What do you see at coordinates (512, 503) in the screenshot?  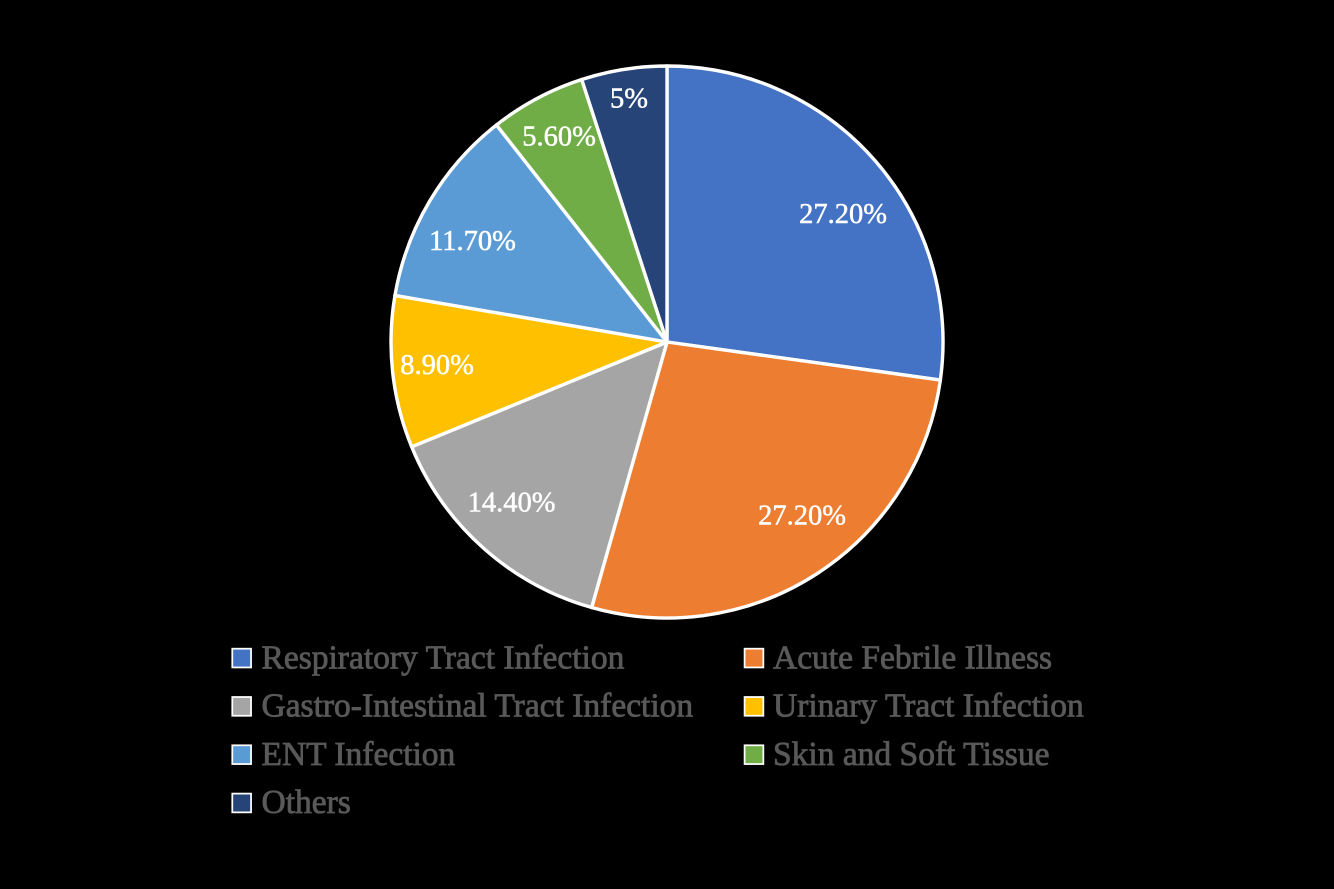 I see `svg-text: 14.40%` at bounding box center [512, 503].